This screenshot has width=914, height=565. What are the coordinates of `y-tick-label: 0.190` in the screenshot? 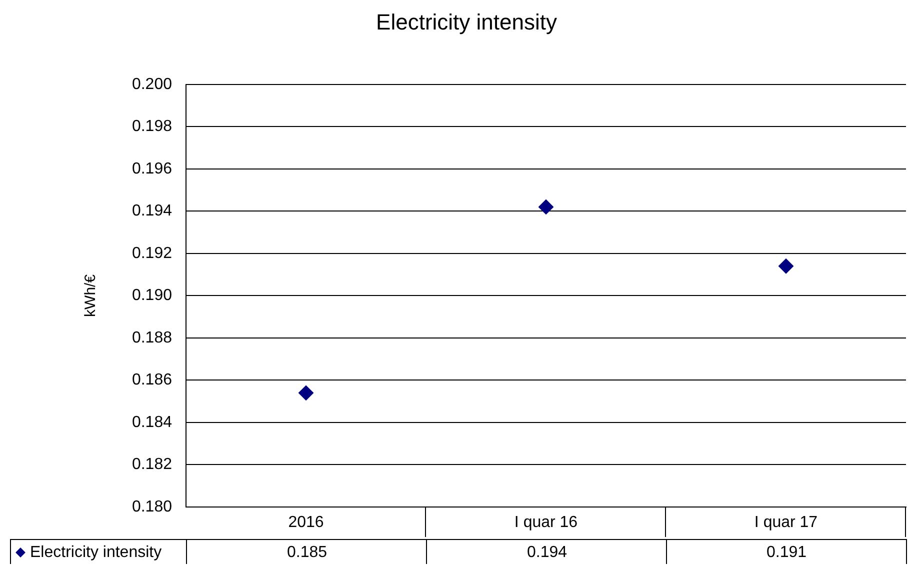 It's located at (152, 295).